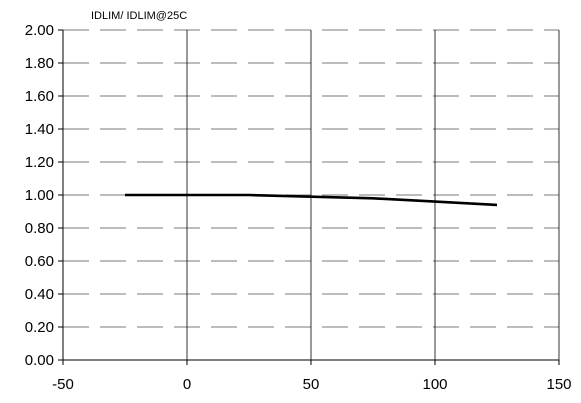 Image resolution: width=581 pixels, height=403 pixels. I want to click on x-tick-label: 150, so click(558, 384).